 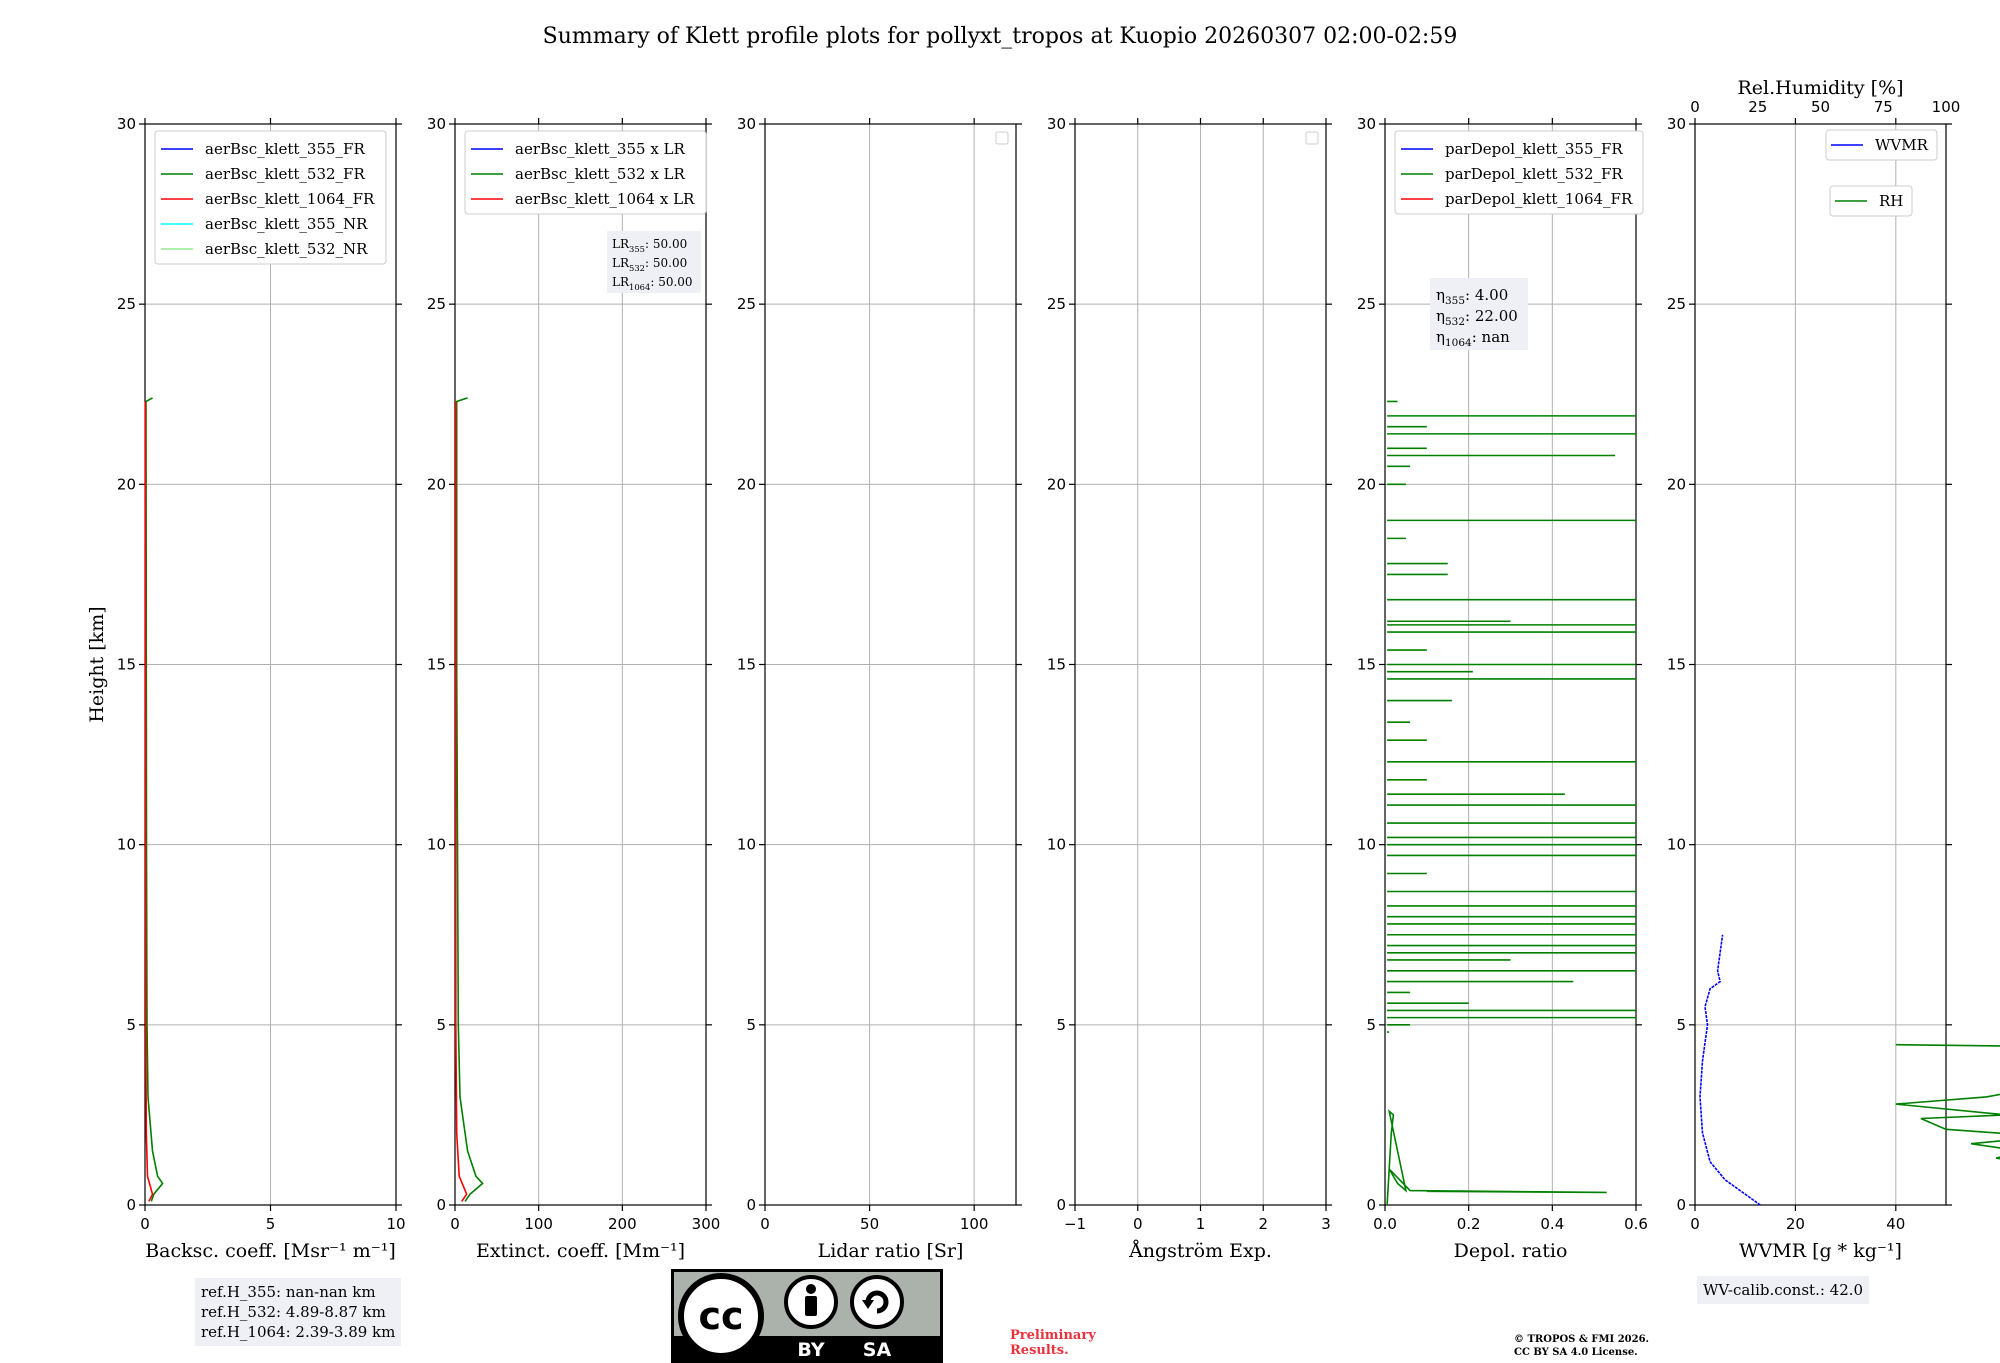 What do you see at coordinates (293, 1312) in the screenshot?
I see `ref-height-532: ref.H_532: 4.89-8.87 km` at bounding box center [293, 1312].